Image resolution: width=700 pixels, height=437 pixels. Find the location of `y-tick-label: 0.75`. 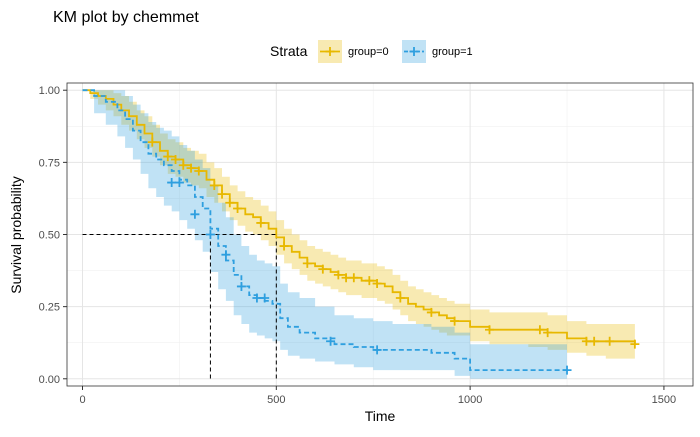

y-tick-label: 0.75 is located at coordinates (49, 163).